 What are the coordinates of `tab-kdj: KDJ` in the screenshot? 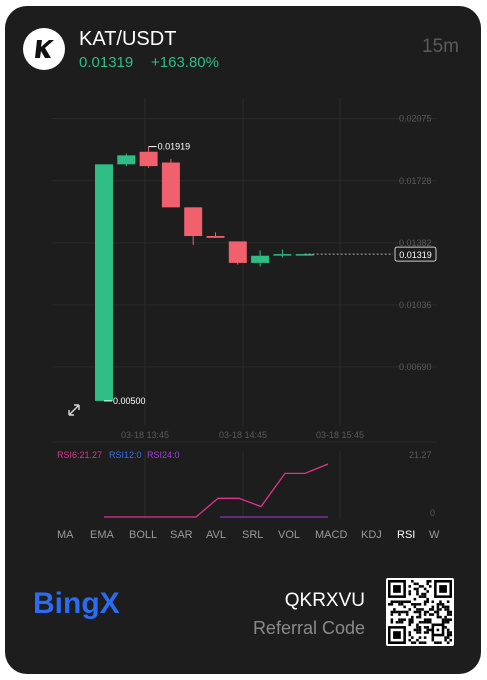 It's located at (371, 535).